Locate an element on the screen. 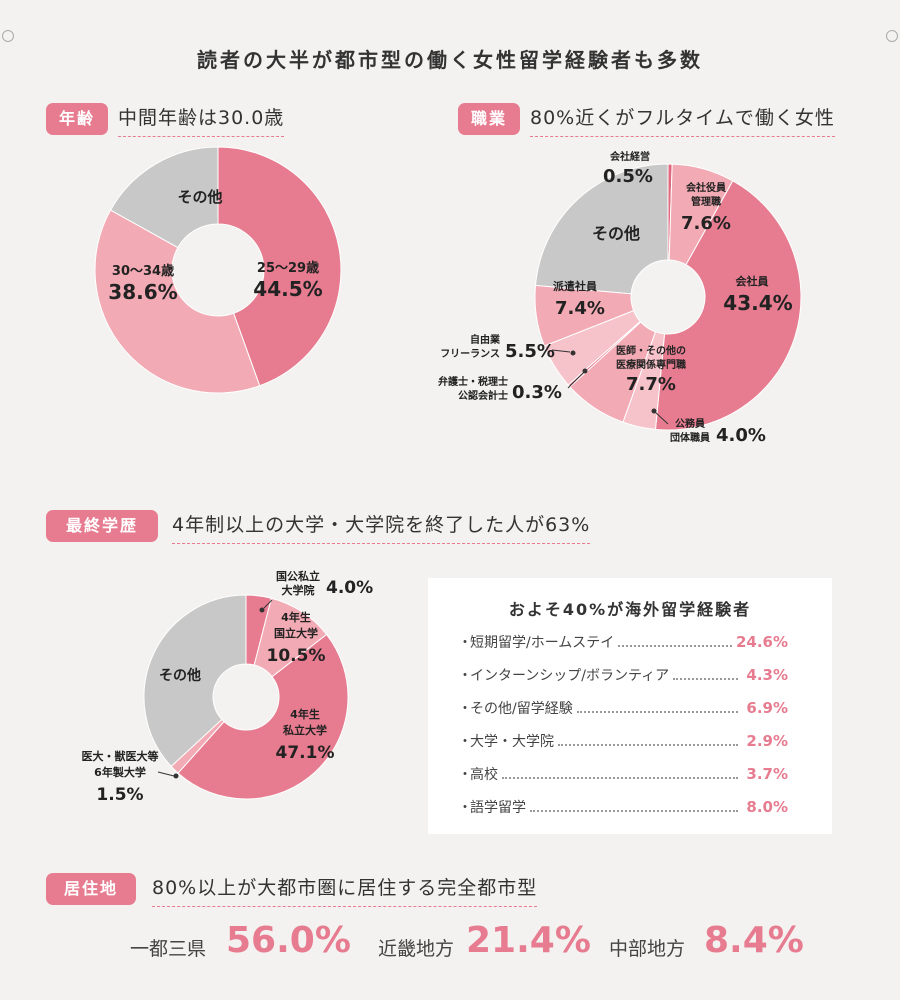 The image size is (900, 1000). edu-heading: 4年制以上の大学・大学院を終了した人が63% is located at coordinates (381, 527).